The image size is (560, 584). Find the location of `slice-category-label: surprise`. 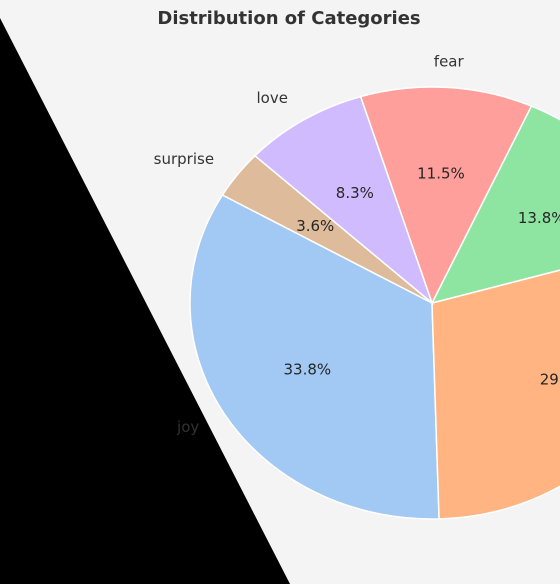

slice-category-label: surprise is located at coordinates (184, 159).